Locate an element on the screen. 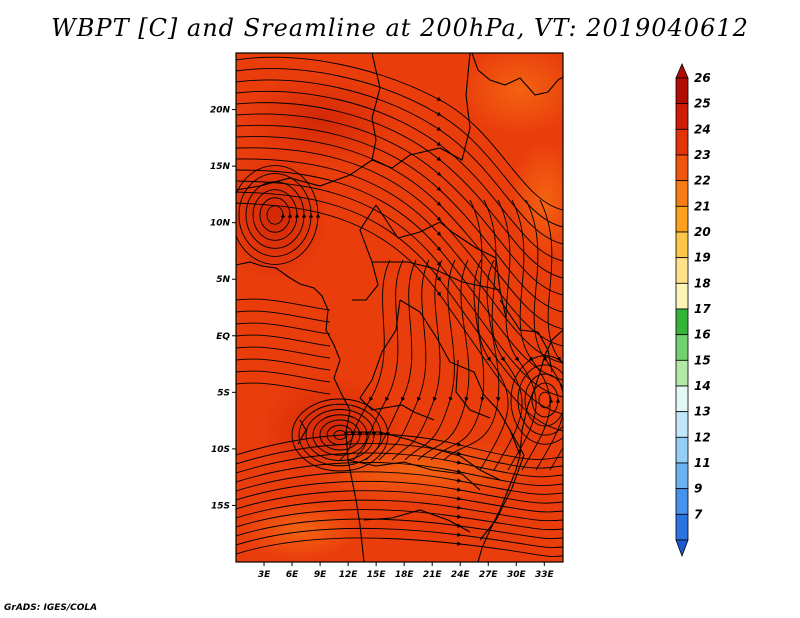 The image size is (800, 618). lon-tick-label: 21E is located at coordinates (433, 575).